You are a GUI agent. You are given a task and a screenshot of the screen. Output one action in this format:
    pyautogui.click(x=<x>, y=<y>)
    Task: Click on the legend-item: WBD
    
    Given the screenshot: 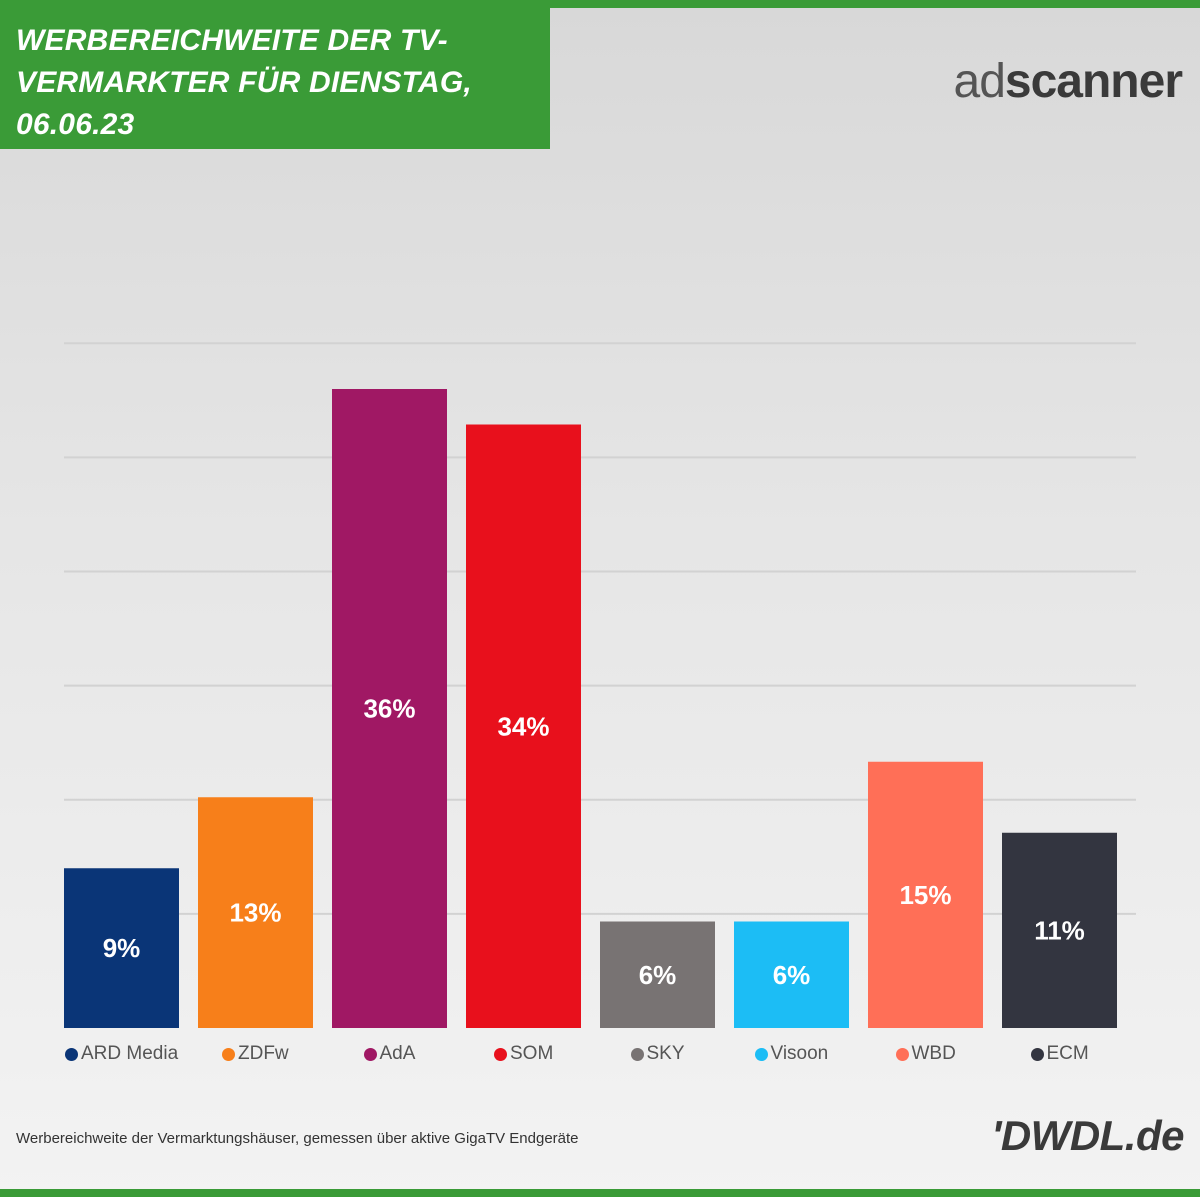 What is the action you would take?
    pyautogui.click(x=925, y=1054)
    